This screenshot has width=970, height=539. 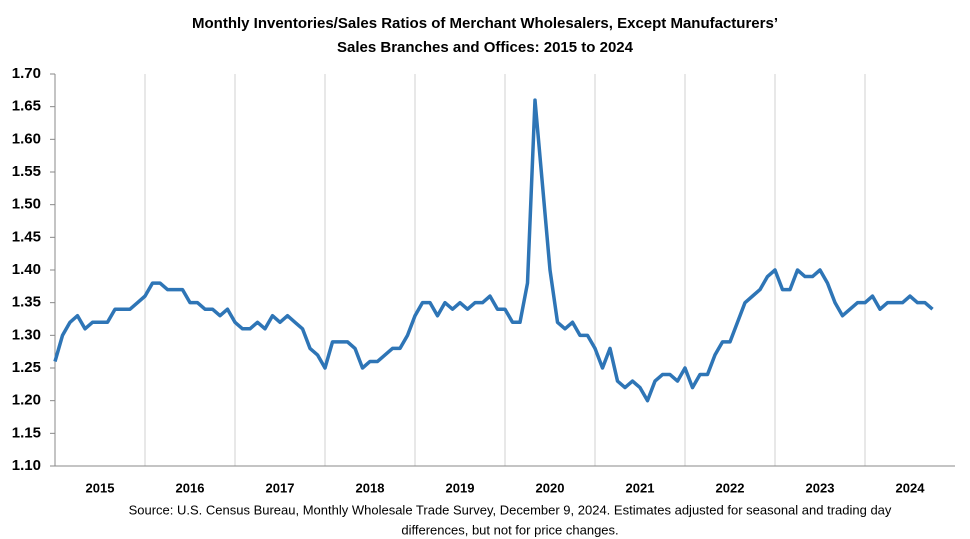 I want to click on x-tick-label: 2015, so click(x=100, y=487).